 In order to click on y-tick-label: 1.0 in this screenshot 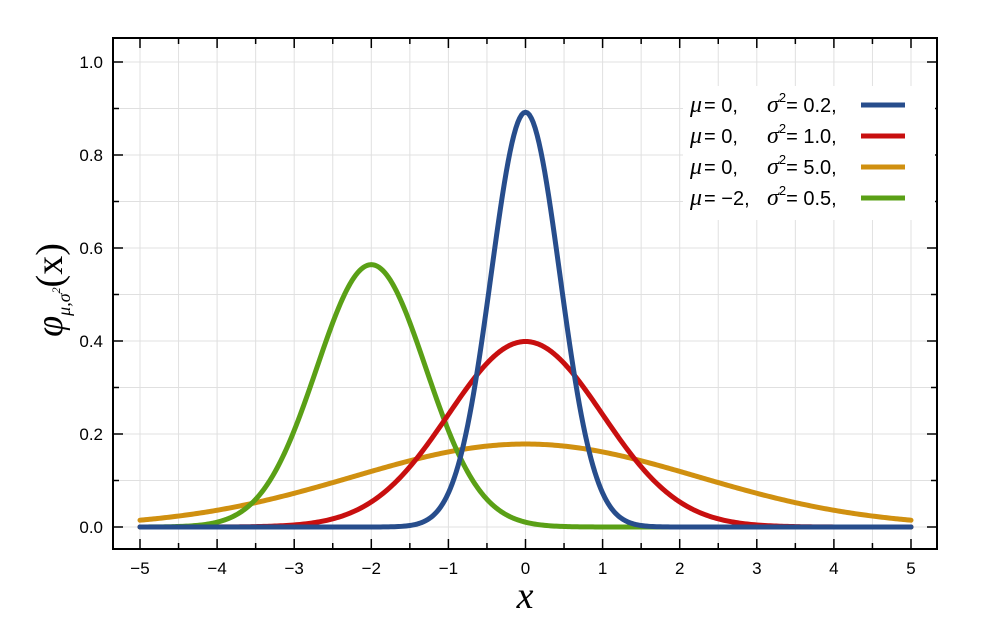, I will do `click(91, 62)`.